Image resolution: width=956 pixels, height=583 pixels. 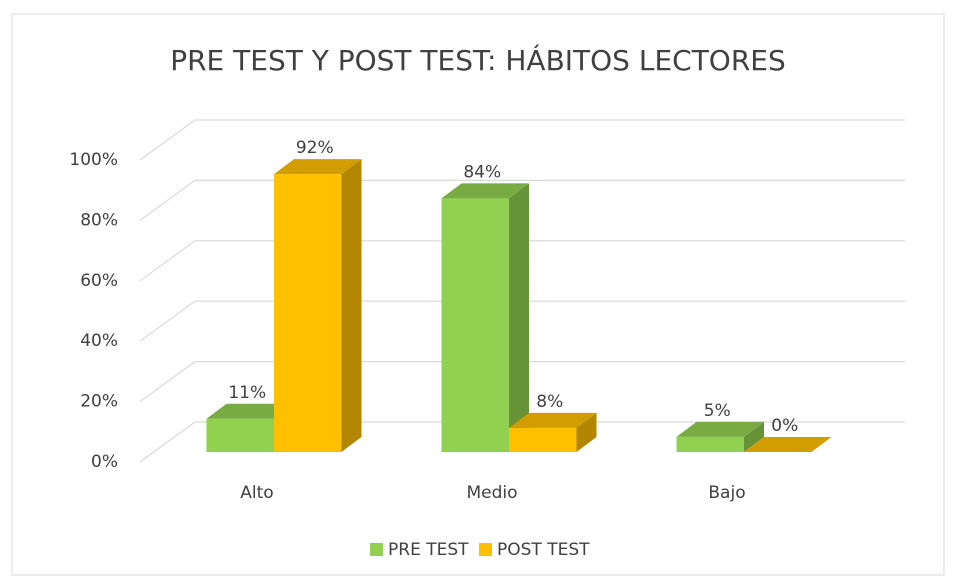 I want to click on y-tick-label: 60%, so click(x=99, y=281).